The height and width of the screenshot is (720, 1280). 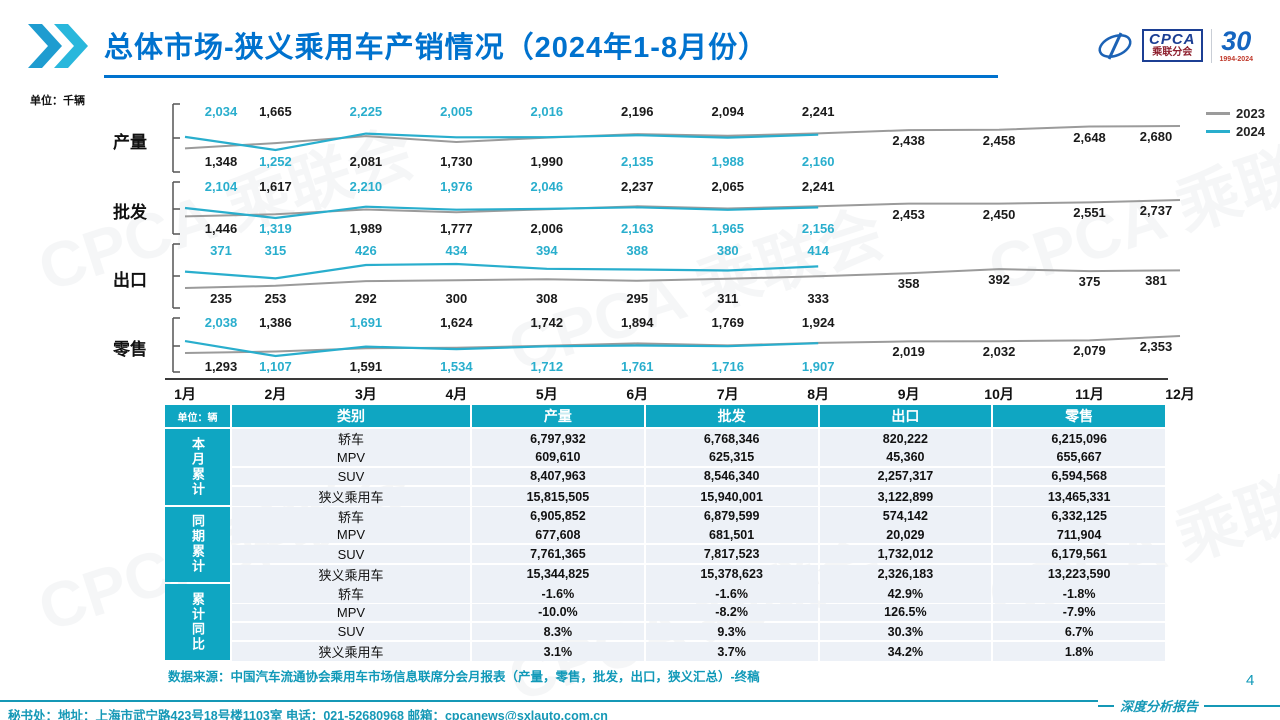 What do you see at coordinates (999, 394) in the screenshot?
I see `month-label: 10月` at bounding box center [999, 394].